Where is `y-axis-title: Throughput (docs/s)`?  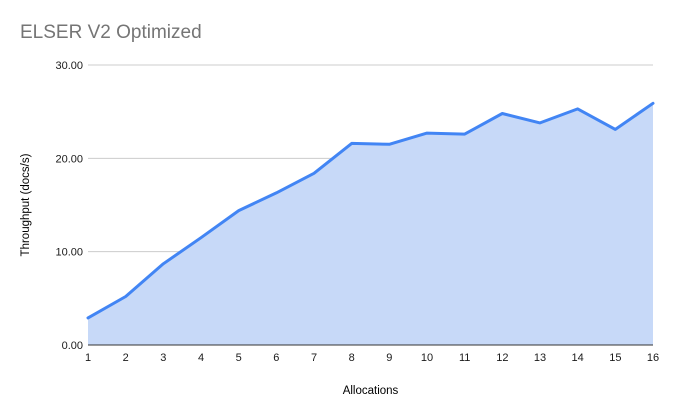
y-axis-title: Throughput (docs/s) is located at coordinates (26, 204).